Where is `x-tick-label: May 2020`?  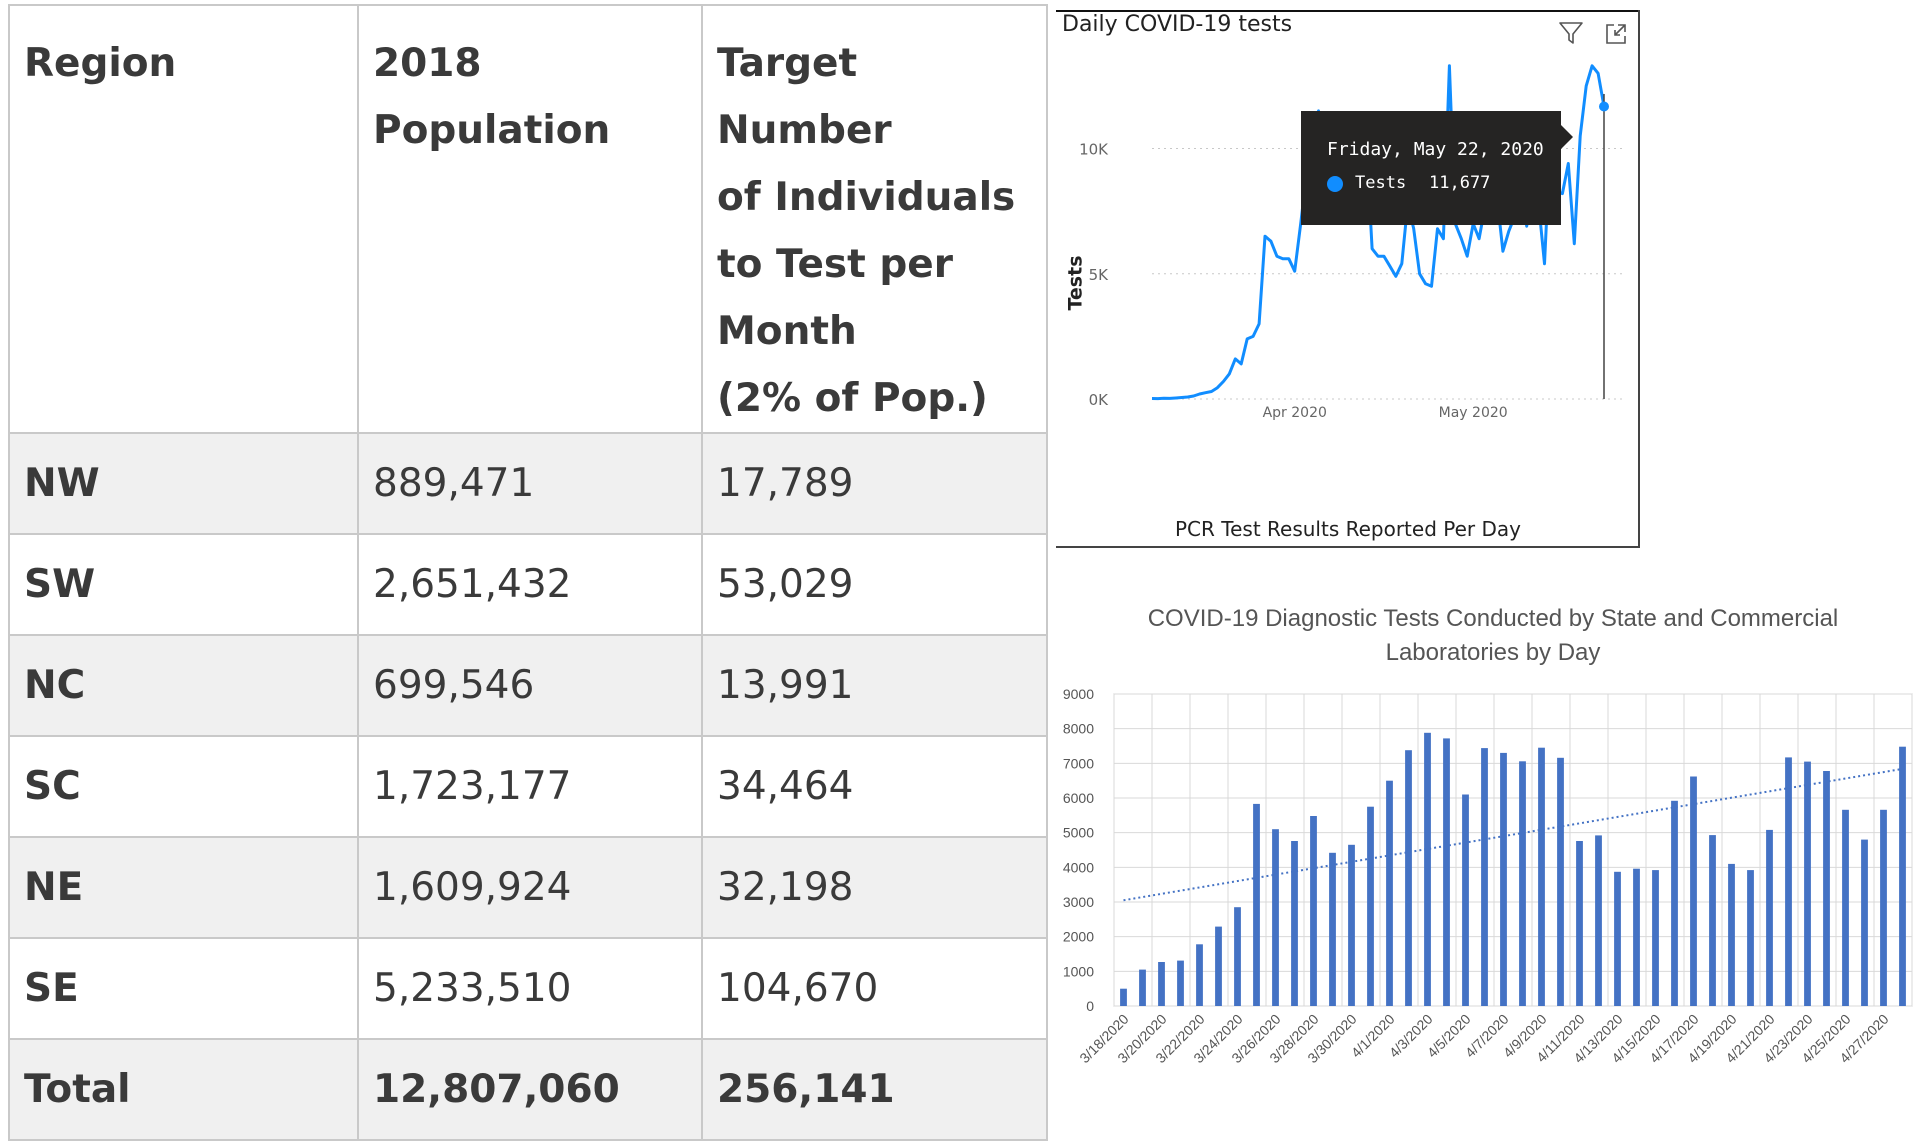
x-tick-label: May 2020 is located at coordinates (1473, 413).